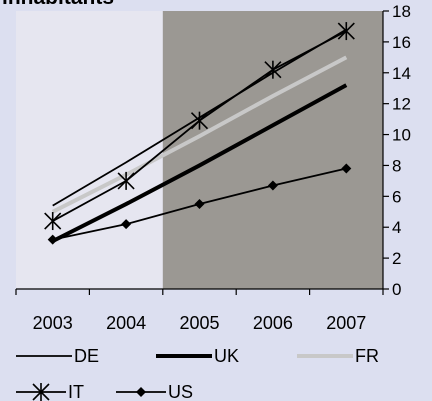  Describe the element at coordinates (57, 356) in the screenshot. I see `legend-item-de: DE` at that location.